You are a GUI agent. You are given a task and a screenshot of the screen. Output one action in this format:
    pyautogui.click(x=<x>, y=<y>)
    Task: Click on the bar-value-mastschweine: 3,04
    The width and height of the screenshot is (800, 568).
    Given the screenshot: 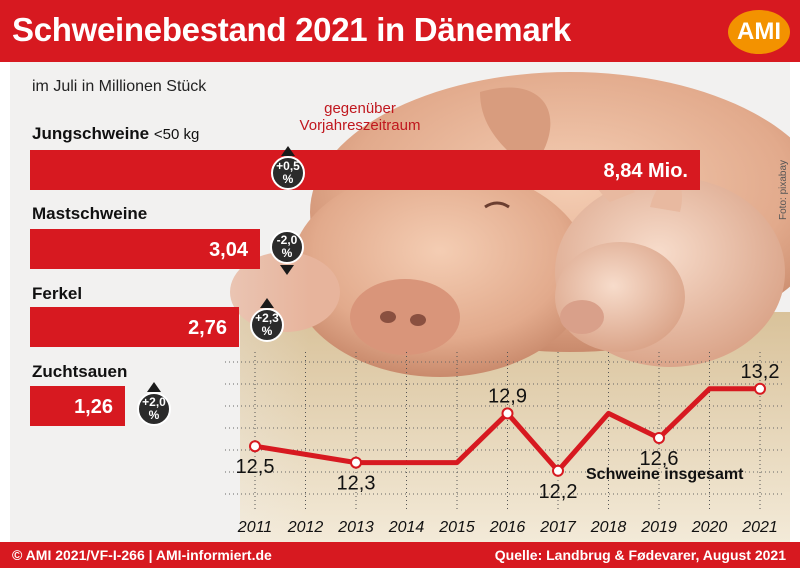 What is the action you would take?
    pyautogui.click(x=228, y=250)
    